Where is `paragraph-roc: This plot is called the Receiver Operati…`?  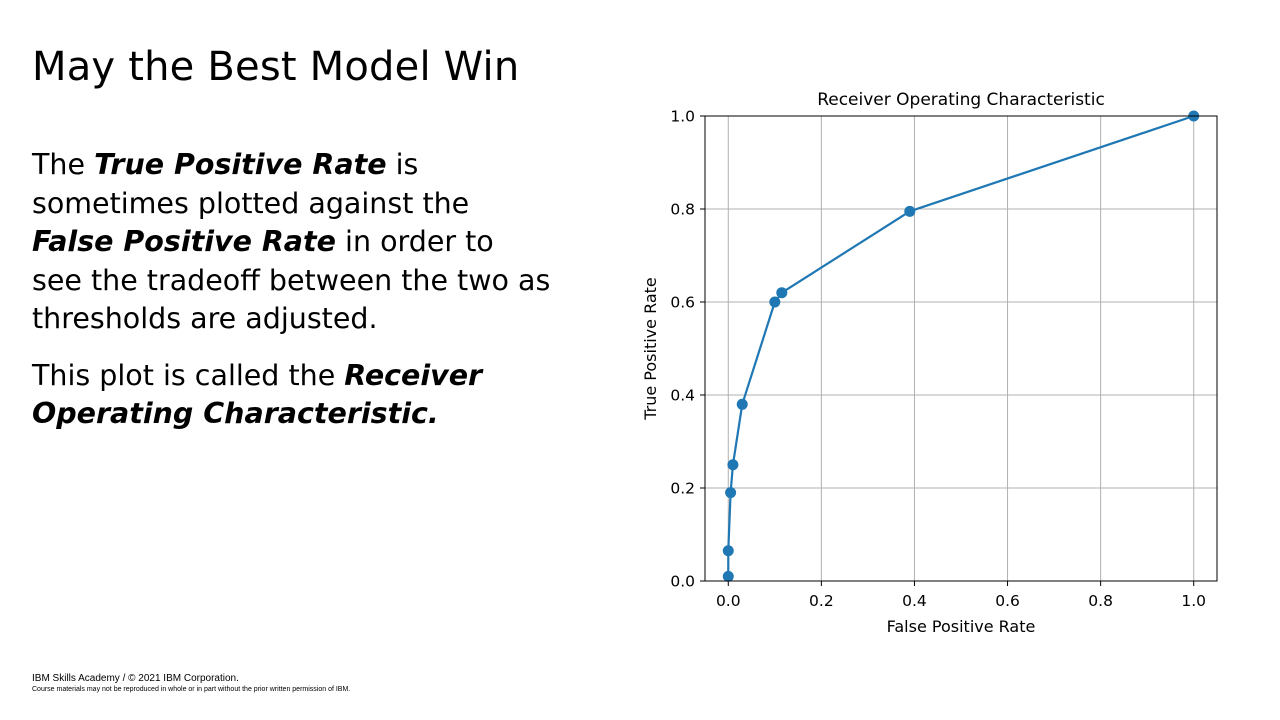
paragraph-roc: This plot is called the Receiver Operati… is located at coordinates (292, 395).